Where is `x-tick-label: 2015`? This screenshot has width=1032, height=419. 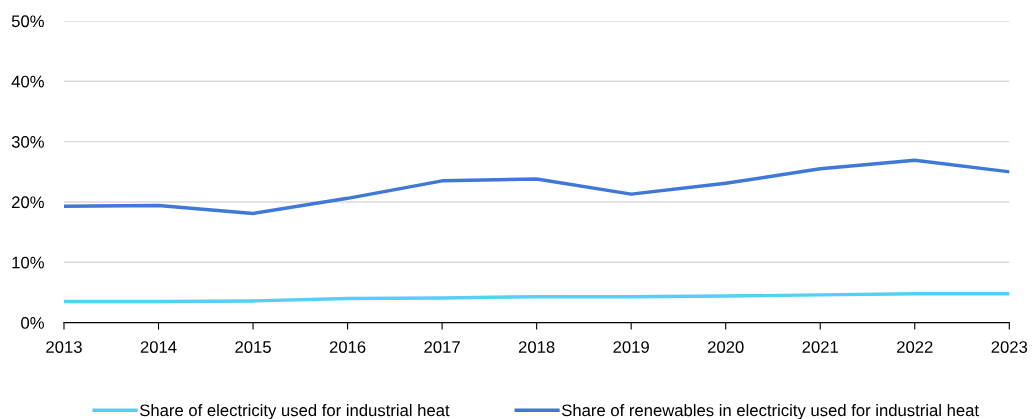
x-tick-label: 2015 is located at coordinates (253, 347).